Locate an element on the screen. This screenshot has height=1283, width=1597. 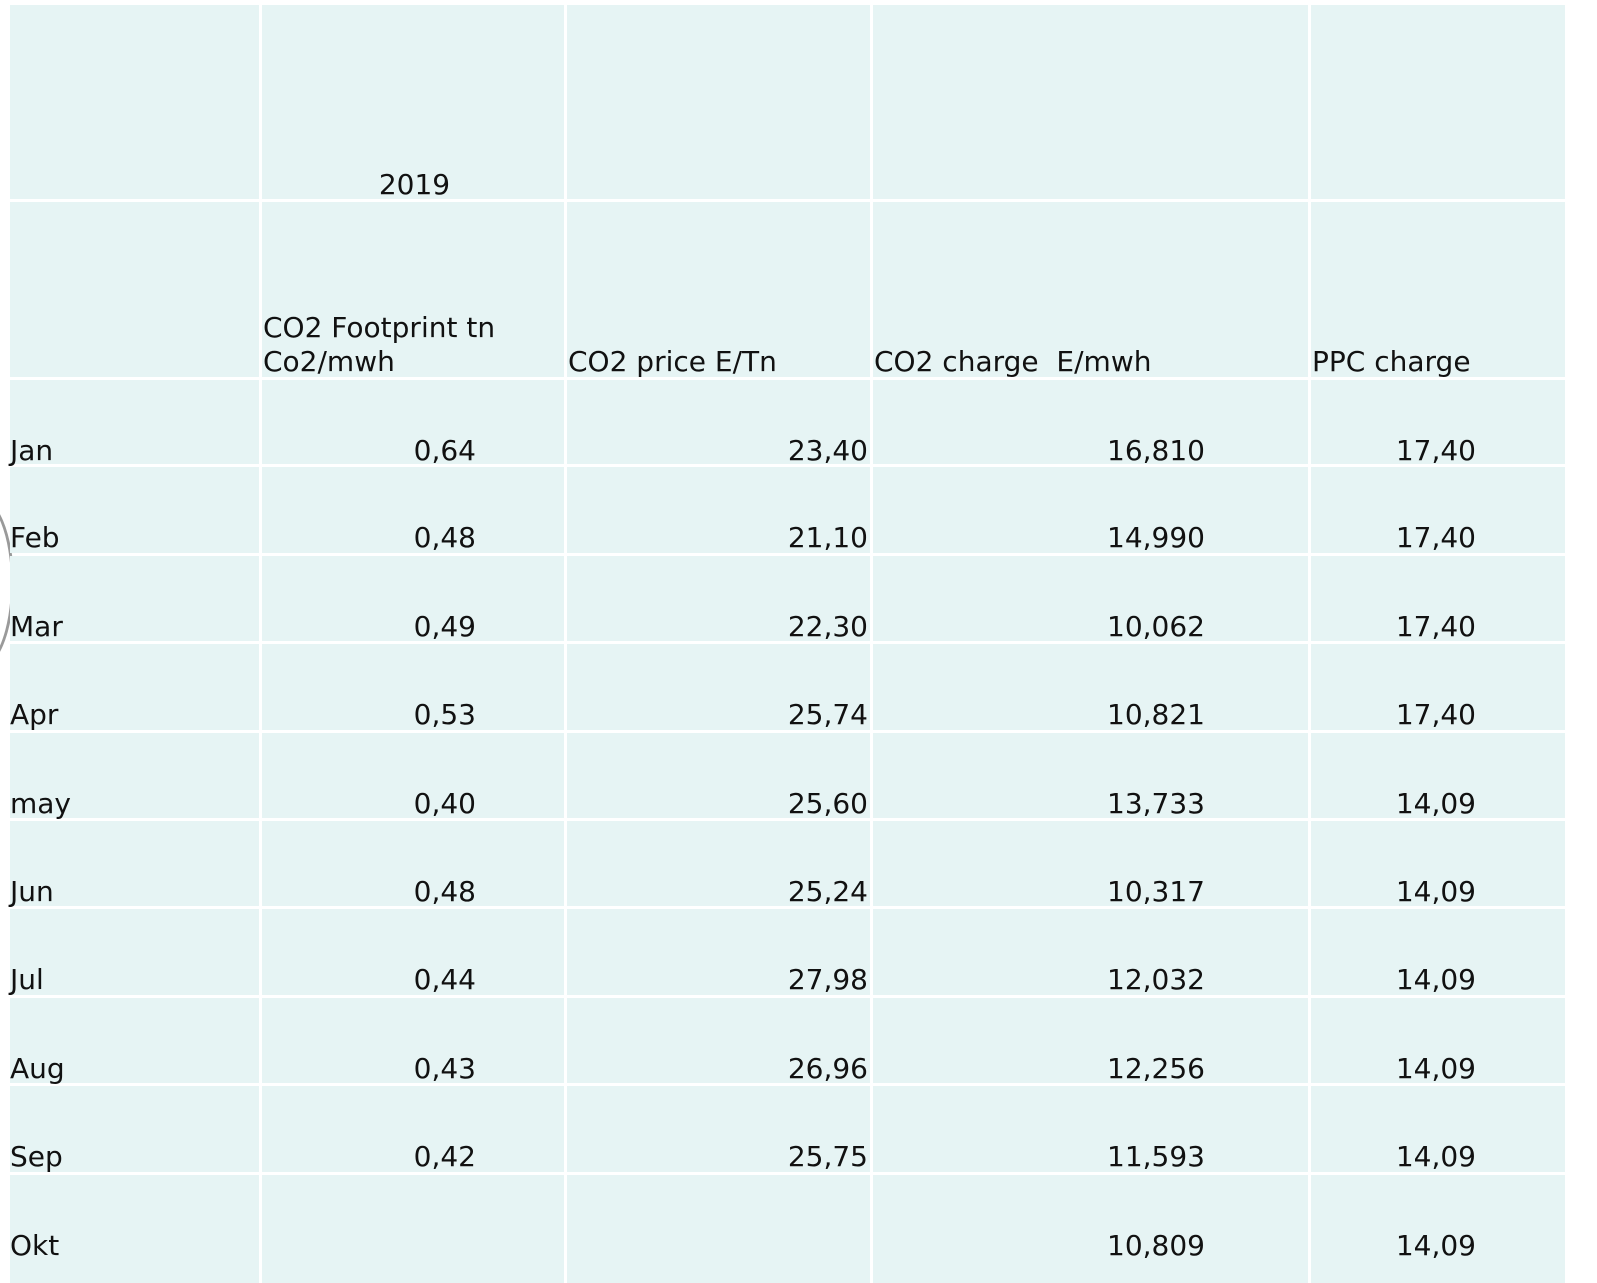
value-cell: 0,42 is located at coordinates (444, 1156).